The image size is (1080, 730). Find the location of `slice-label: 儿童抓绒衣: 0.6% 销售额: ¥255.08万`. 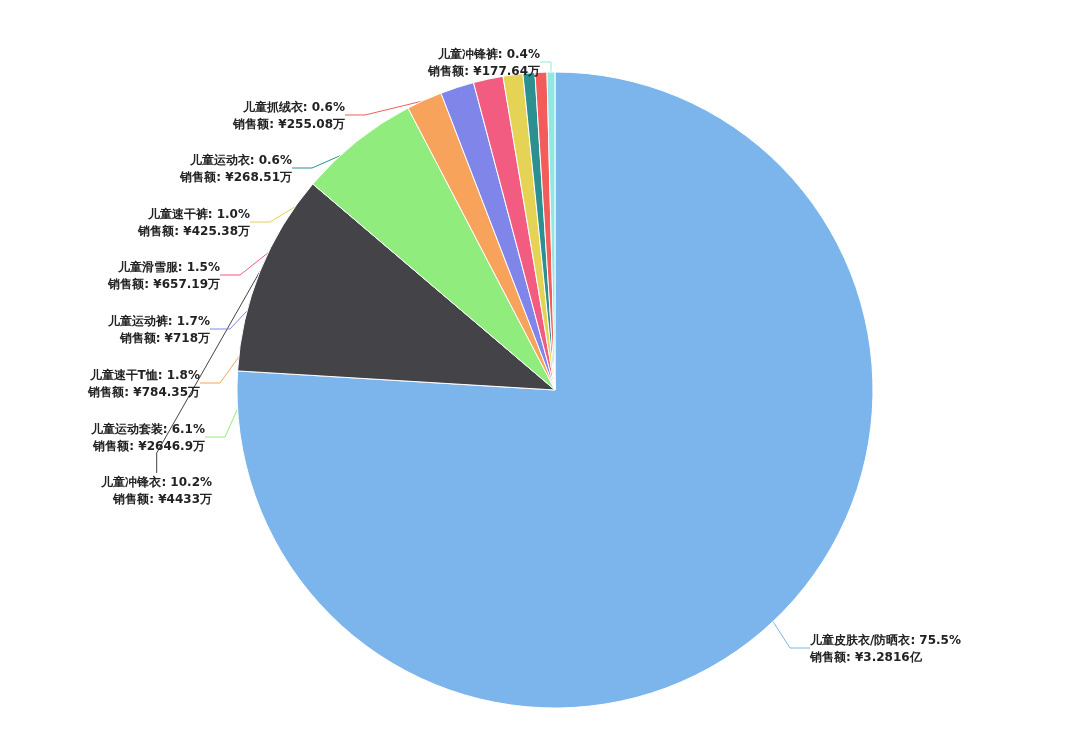

slice-label: 儿童抓绒衣: 0.6% 销售额: ¥255.08万 is located at coordinates (288, 115).